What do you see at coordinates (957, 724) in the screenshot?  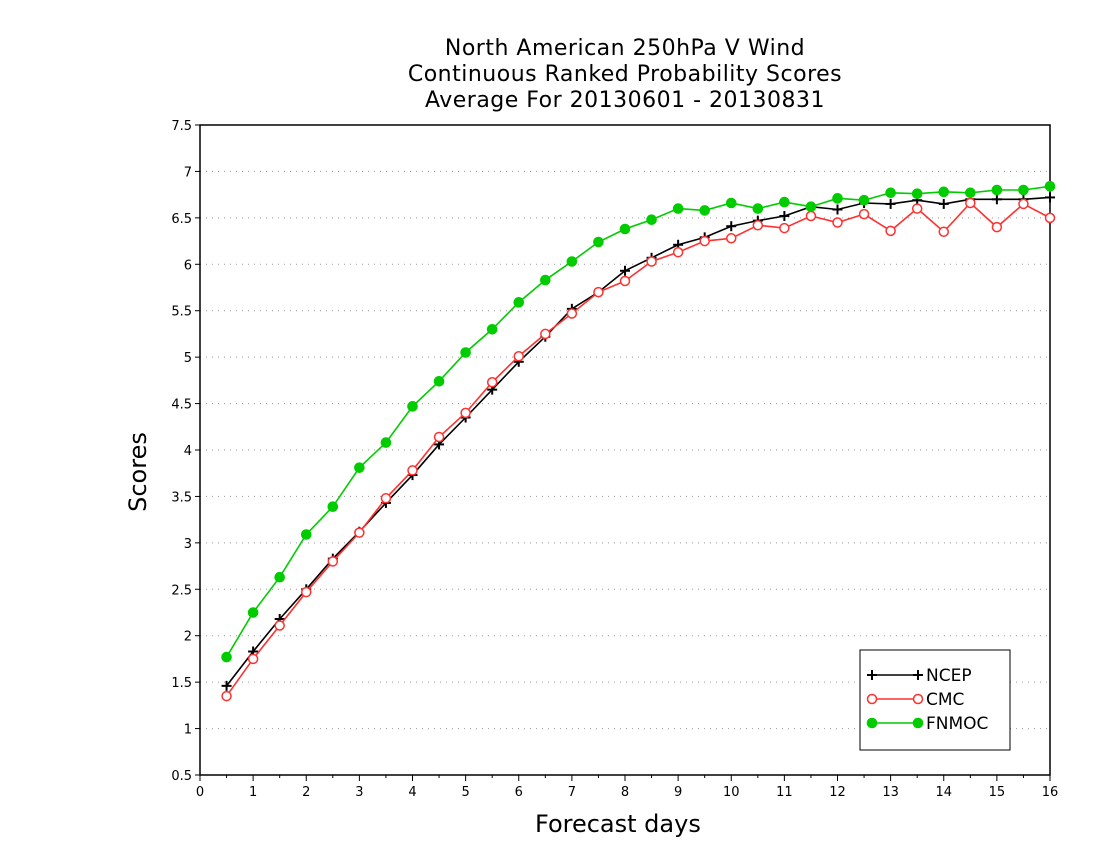 I see `legend-label: FNMOC` at bounding box center [957, 724].